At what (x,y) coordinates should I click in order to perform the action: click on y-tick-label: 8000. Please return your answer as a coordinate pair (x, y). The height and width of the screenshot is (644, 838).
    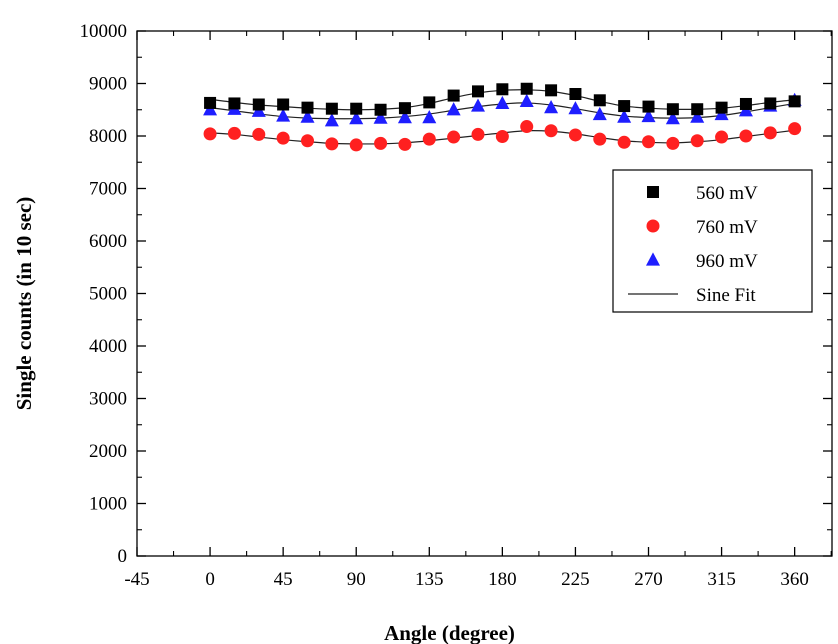
    Looking at the image, I should click on (108, 136).